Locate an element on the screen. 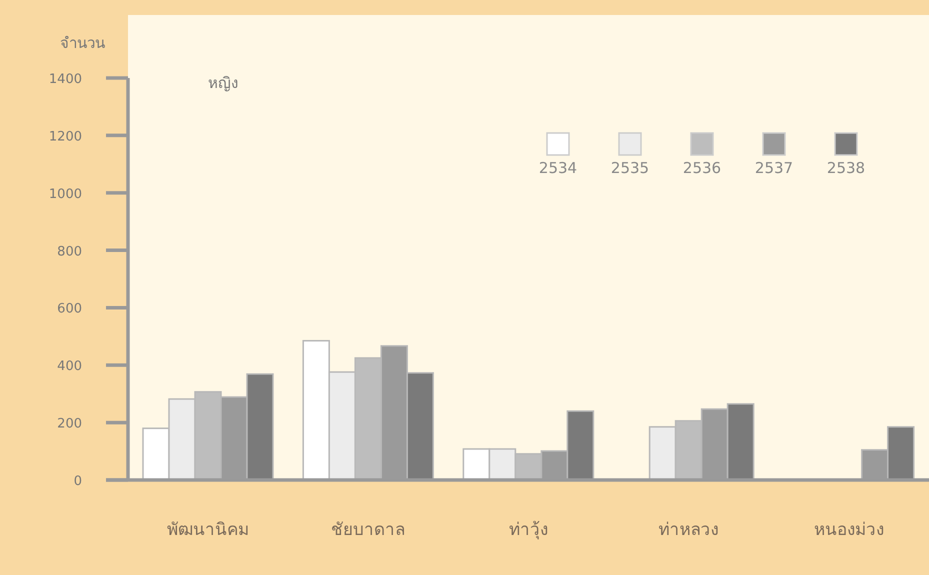 The width and height of the screenshot is (929, 575). y-tick: 400 is located at coordinates (92, 366).